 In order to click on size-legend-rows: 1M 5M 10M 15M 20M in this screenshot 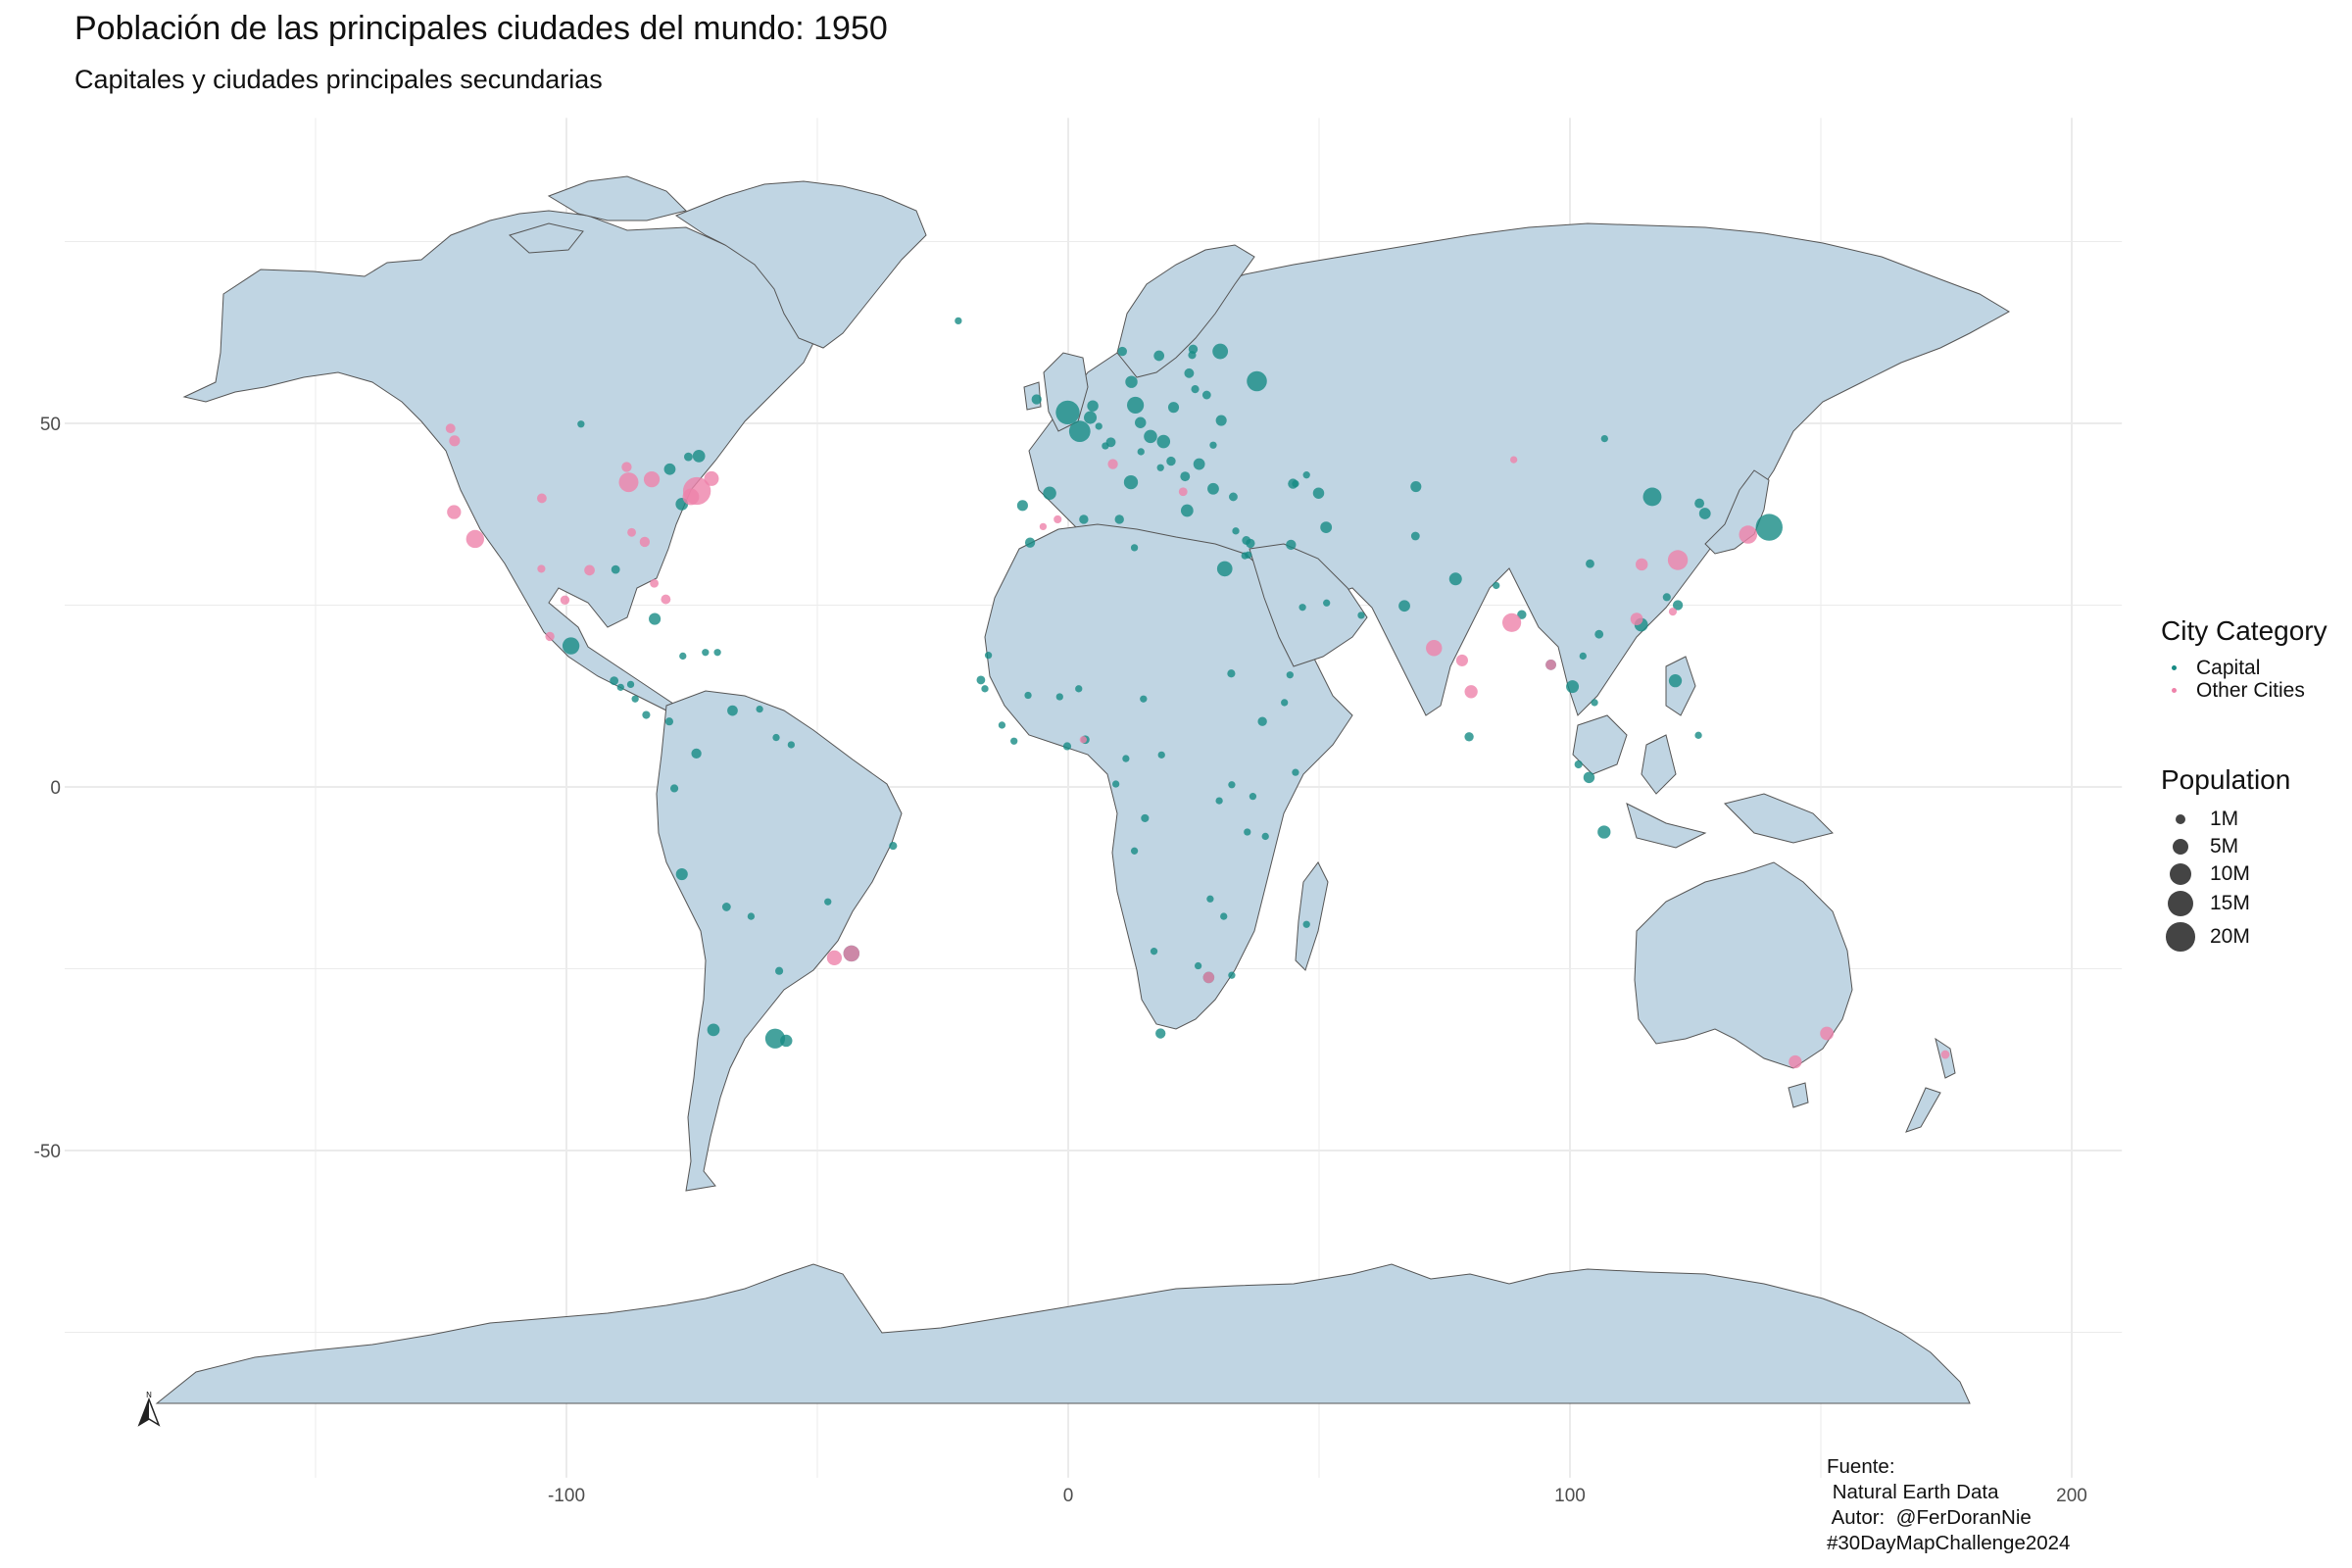, I will do `click(2225, 880)`.